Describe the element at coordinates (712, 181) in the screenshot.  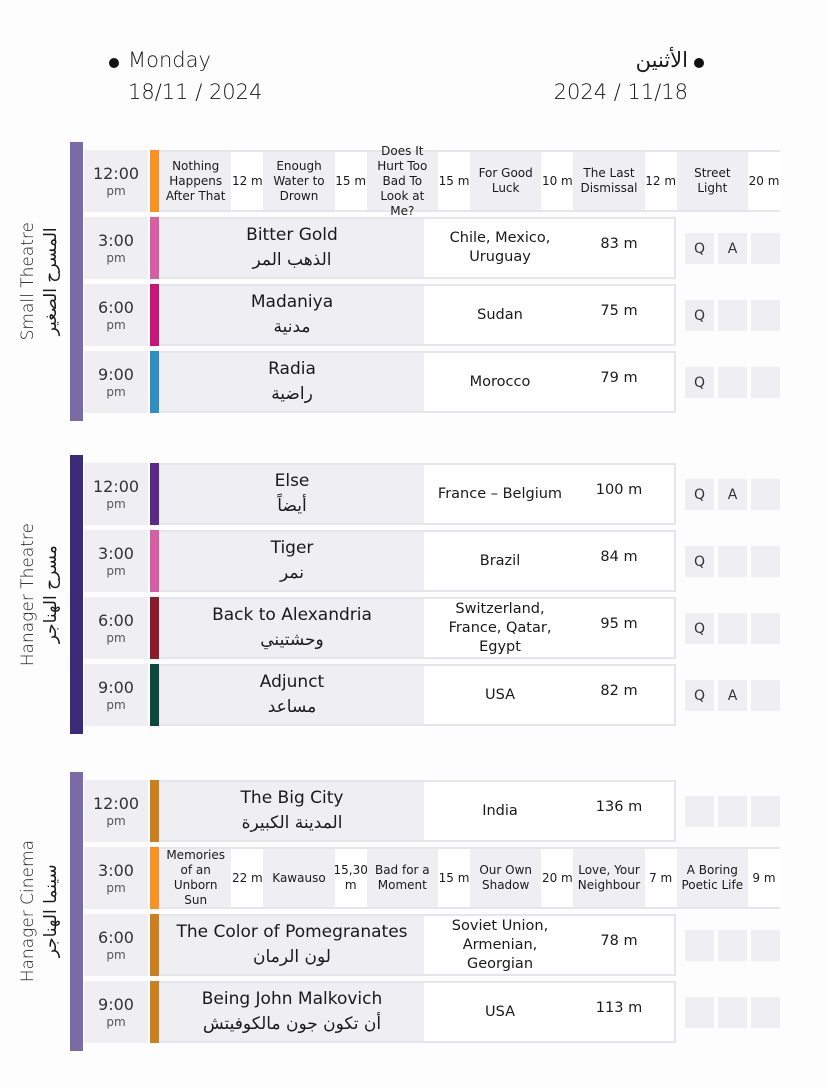
I see `short-title: Street Light` at that location.